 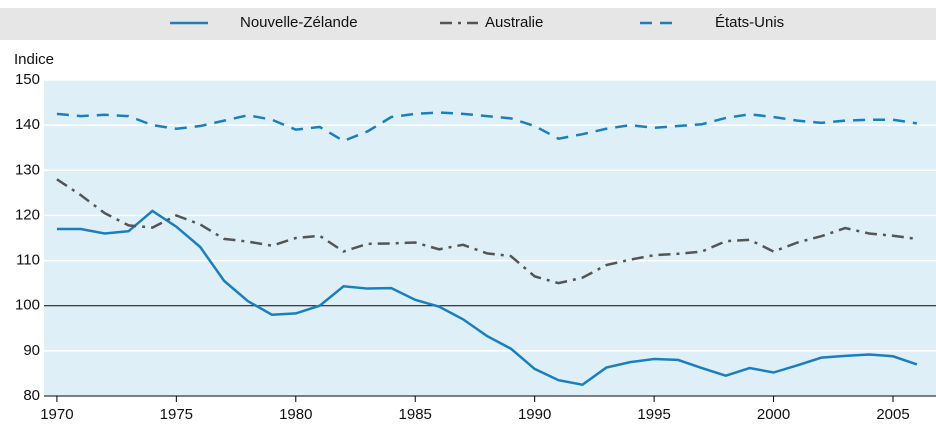 What do you see at coordinates (27, 305) in the screenshot?
I see `y-tick-label: 100` at bounding box center [27, 305].